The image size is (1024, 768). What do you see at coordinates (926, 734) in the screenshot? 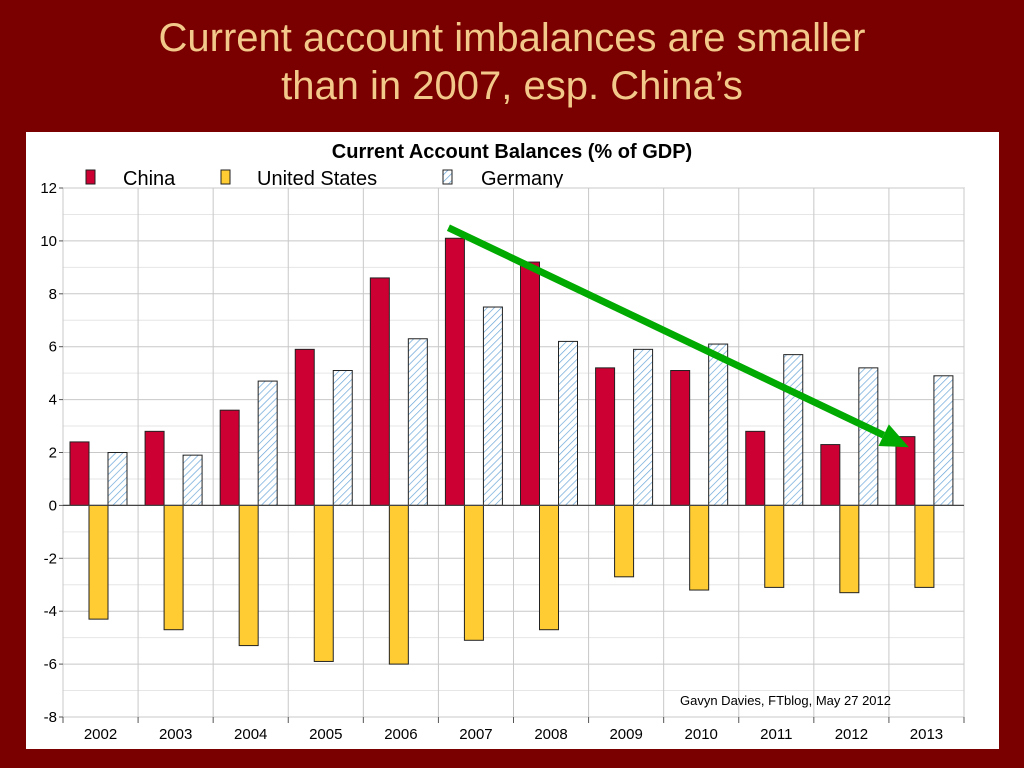
I see `x-tick-label: 2013` at bounding box center [926, 734].